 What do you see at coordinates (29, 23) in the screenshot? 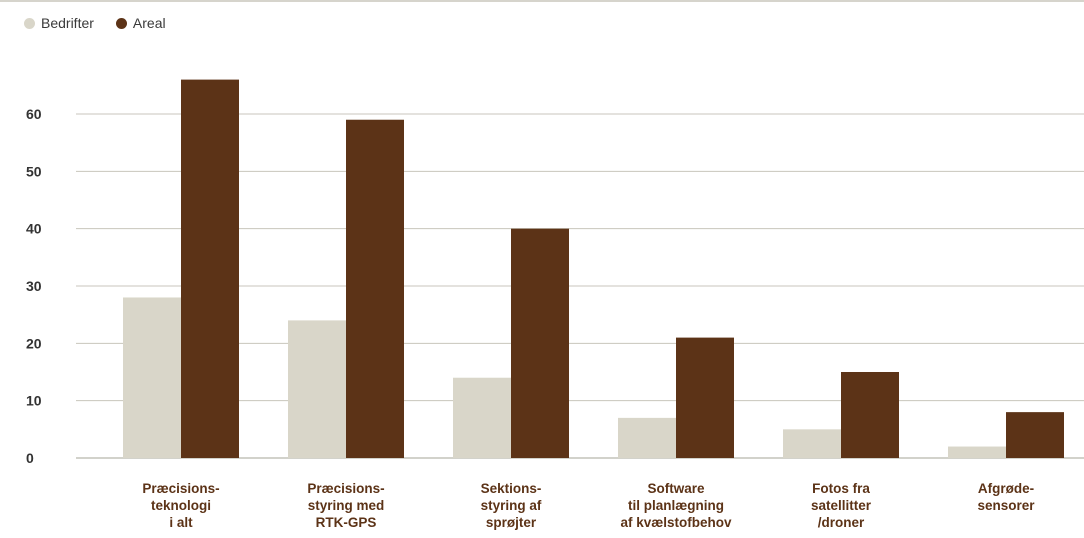
I see `legend-swatch-bedrifter` at bounding box center [29, 23].